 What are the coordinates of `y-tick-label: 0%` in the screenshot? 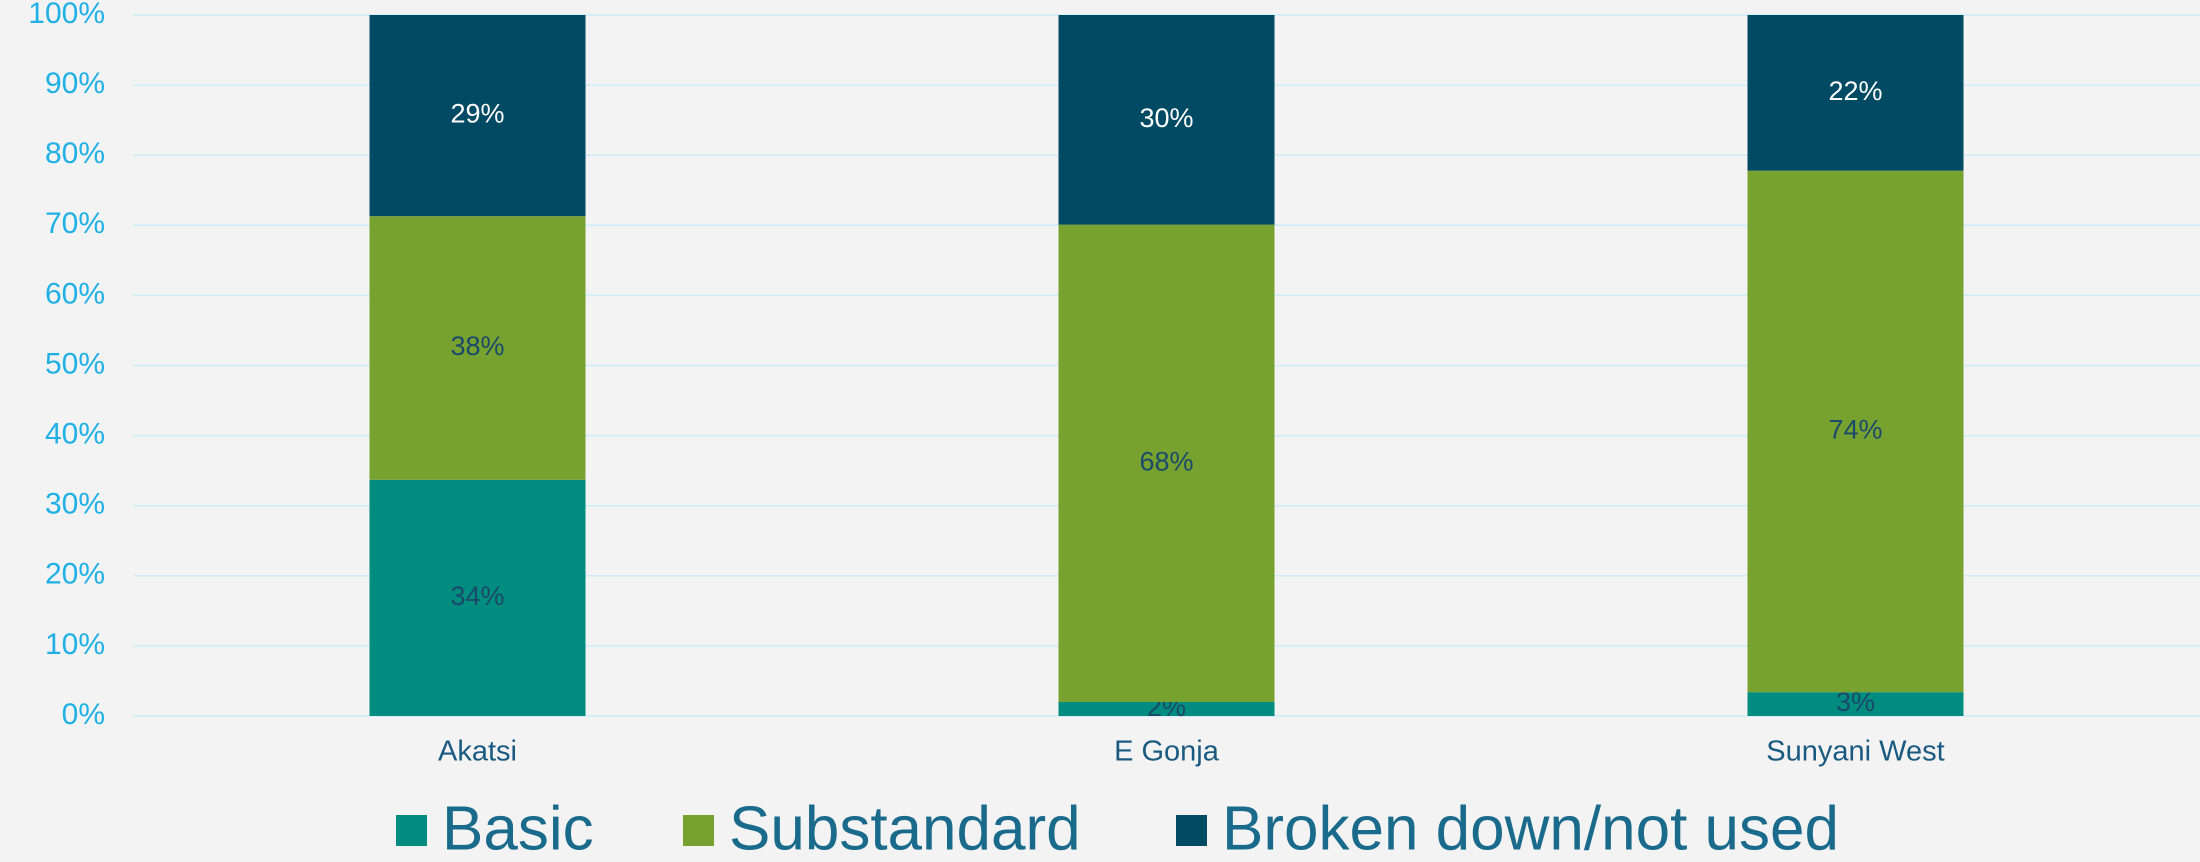 It's located at (83, 714).